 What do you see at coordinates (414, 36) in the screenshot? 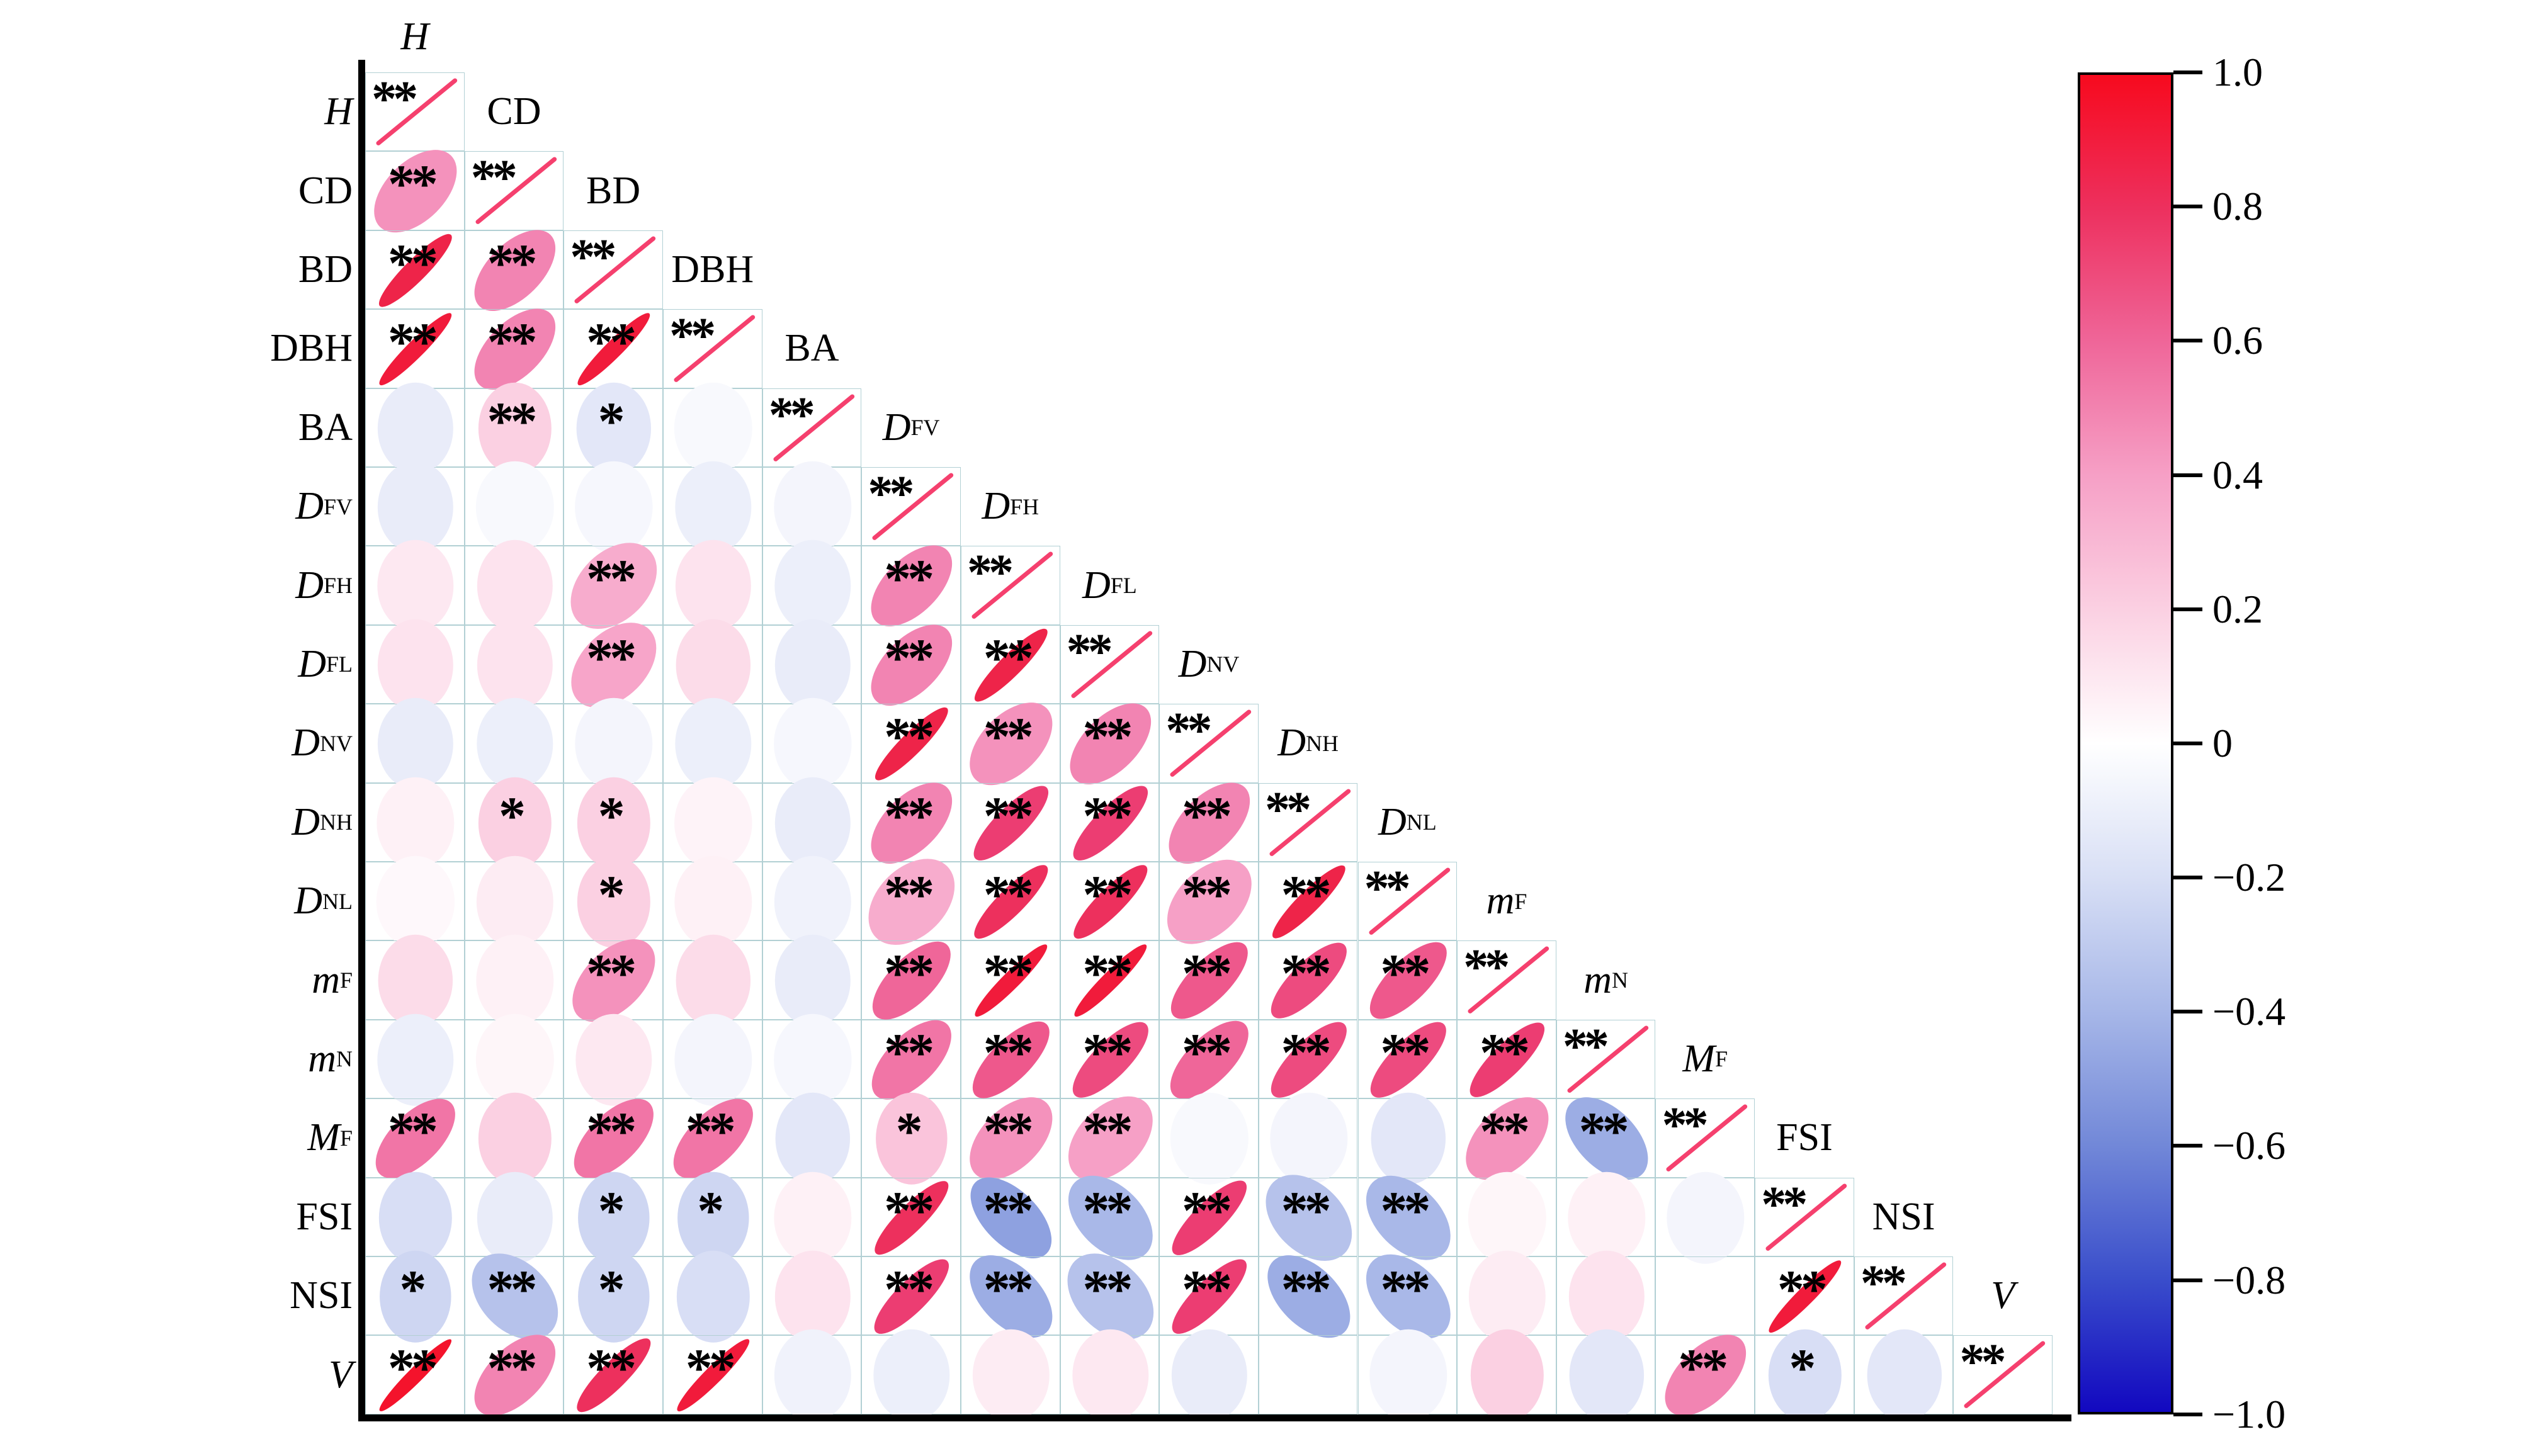
I see `column-label-H: H` at bounding box center [414, 36].